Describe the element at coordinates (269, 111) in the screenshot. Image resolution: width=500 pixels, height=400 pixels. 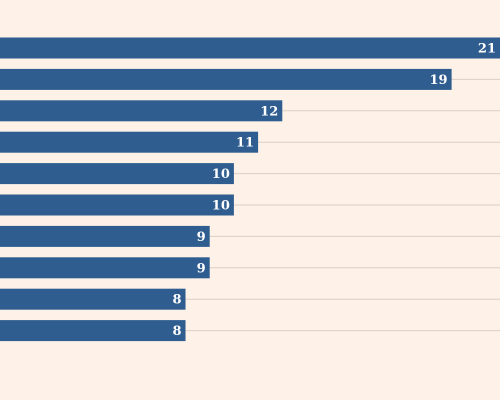
I see `value-label: 12` at that location.